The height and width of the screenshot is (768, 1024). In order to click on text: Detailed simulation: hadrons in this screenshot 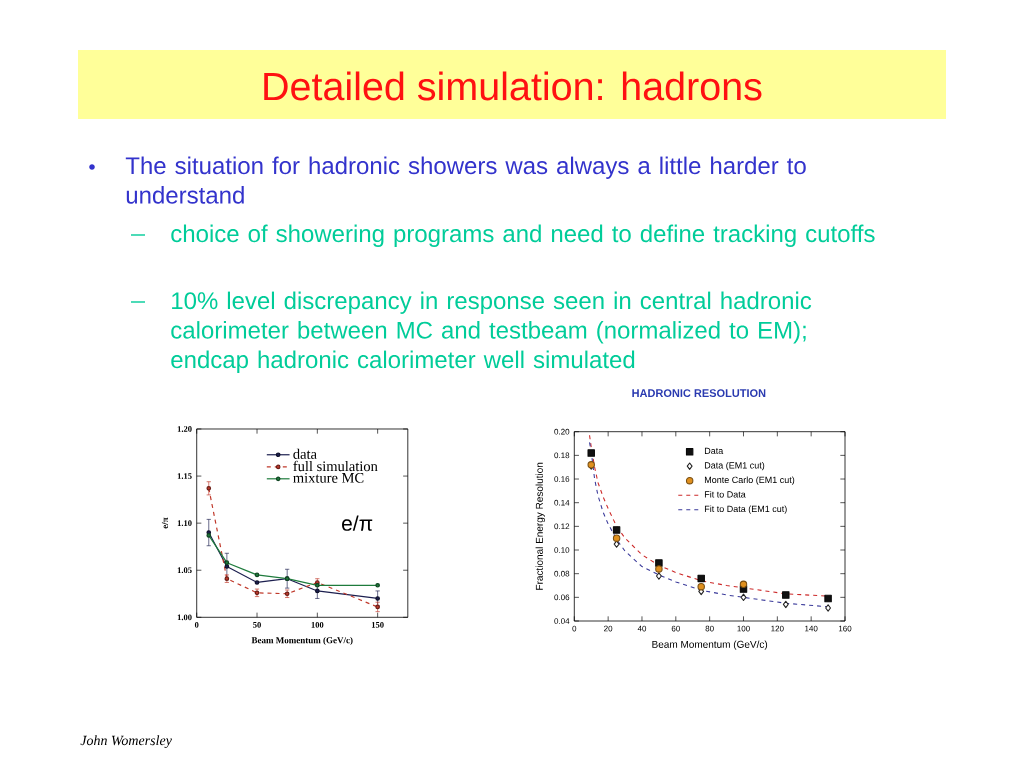, I will do `click(513, 86)`.